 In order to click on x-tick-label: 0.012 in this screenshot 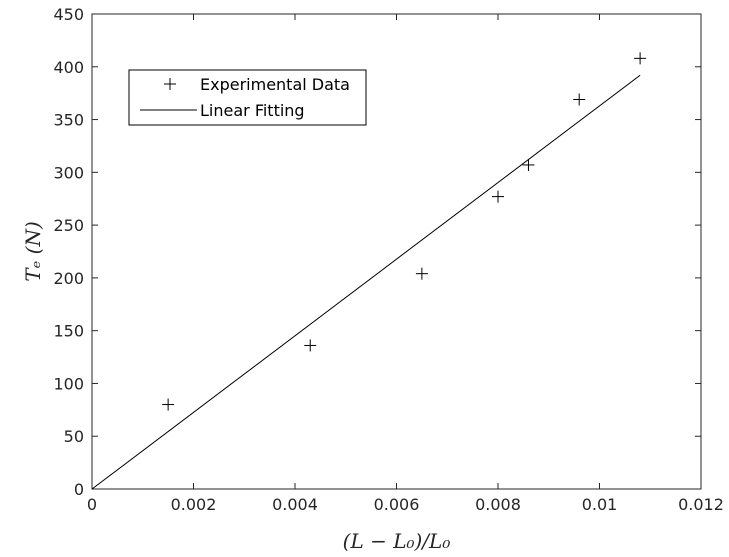, I will do `click(701, 504)`.